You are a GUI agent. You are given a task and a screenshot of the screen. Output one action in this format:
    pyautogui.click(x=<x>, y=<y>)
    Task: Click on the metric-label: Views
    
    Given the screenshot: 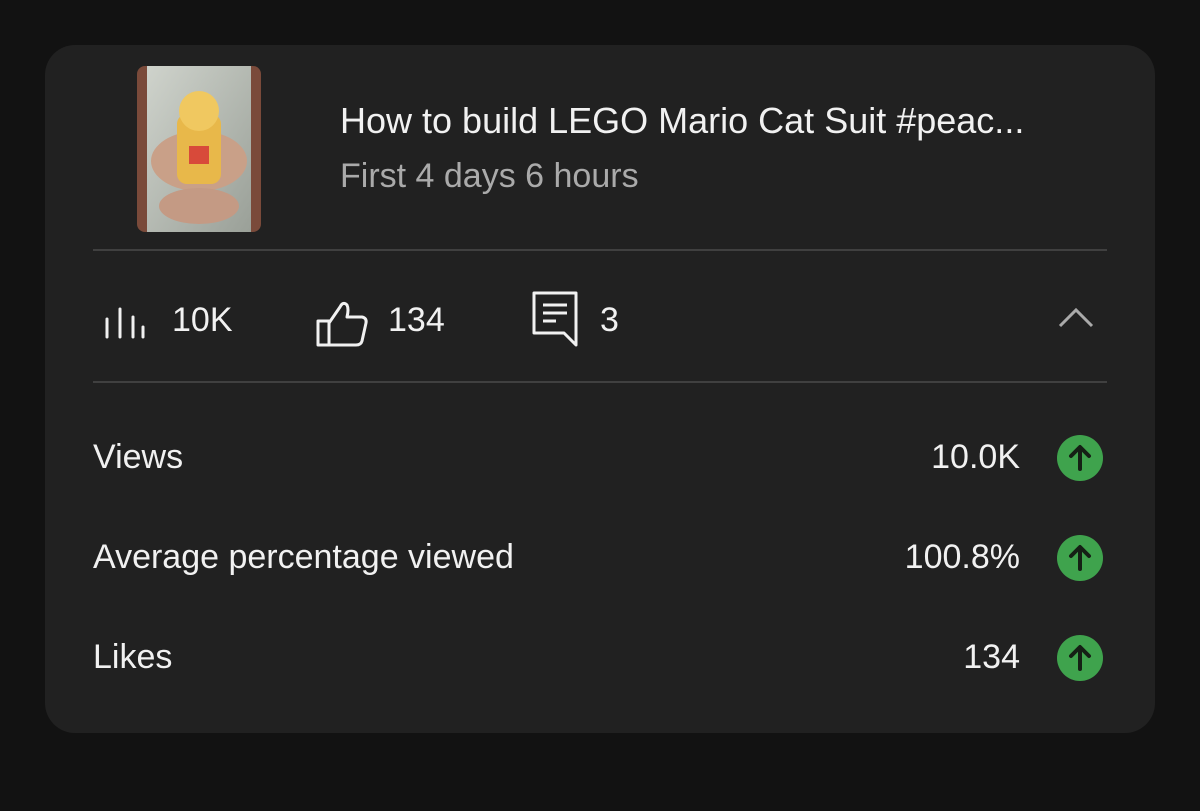 What is the action you would take?
    pyautogui.click(x=138, y=457)
    